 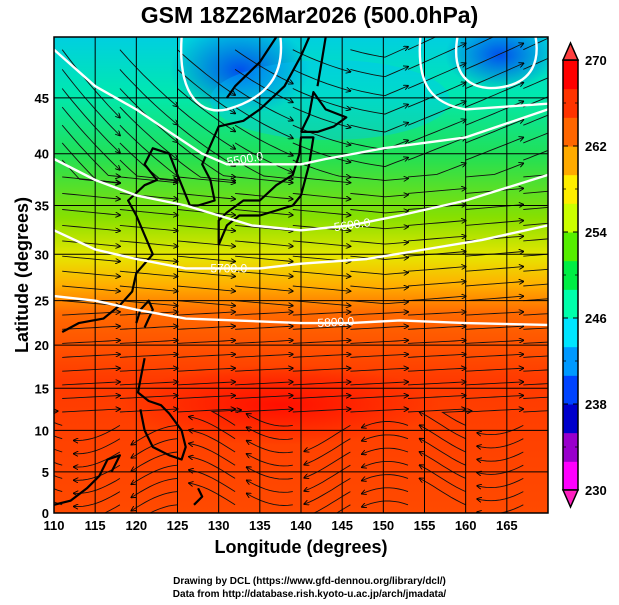 What do you see at coordinates (260, 525) in the screenshot?
I see `x-tick-label: 135` at bounding box center [260, 525].